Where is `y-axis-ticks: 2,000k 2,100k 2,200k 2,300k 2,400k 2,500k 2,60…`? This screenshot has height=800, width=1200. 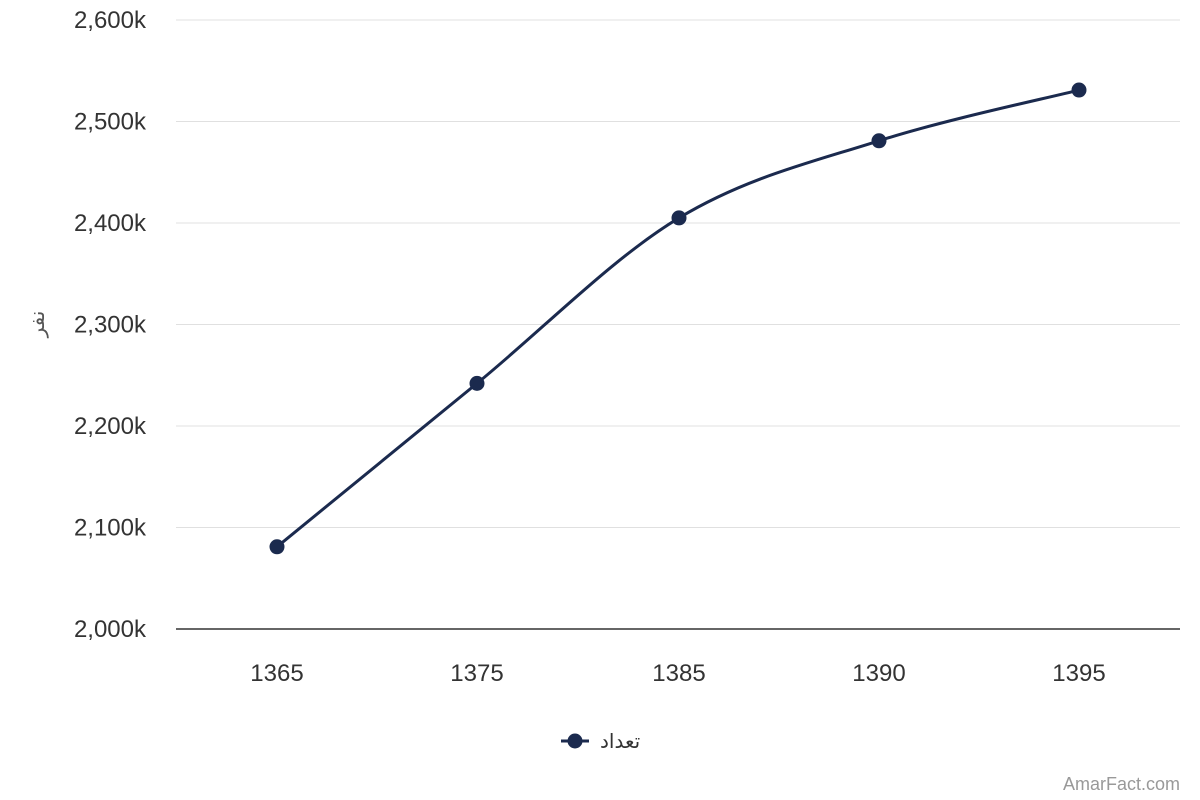 y-axis-ticks: 2,000k 2,100k 2,200k 2,300k 2,400k 2,500k 2,60… is located at coordinates (110, 325).